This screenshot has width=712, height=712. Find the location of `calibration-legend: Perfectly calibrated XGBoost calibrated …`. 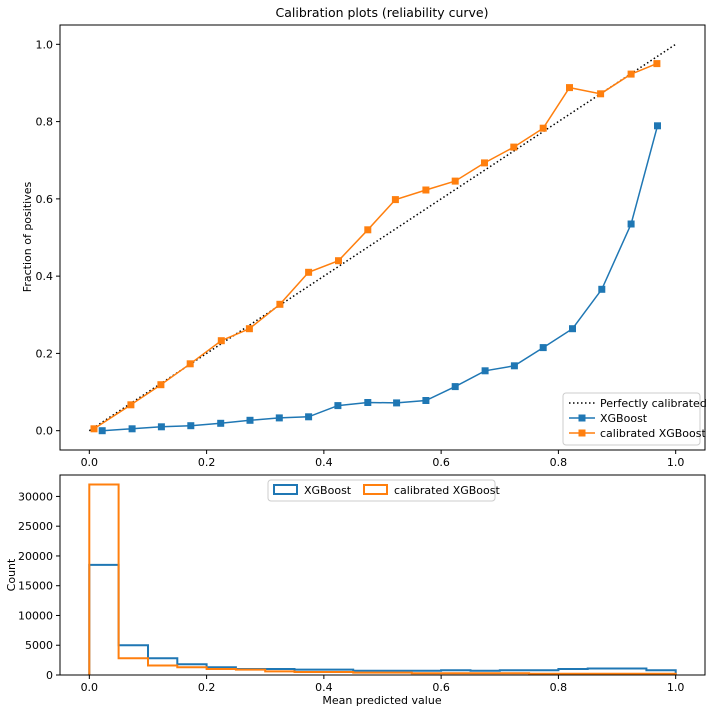

calibration-legend: Perfectly calibrated XGBoost calibrated … is located at coordinates (634, 419).